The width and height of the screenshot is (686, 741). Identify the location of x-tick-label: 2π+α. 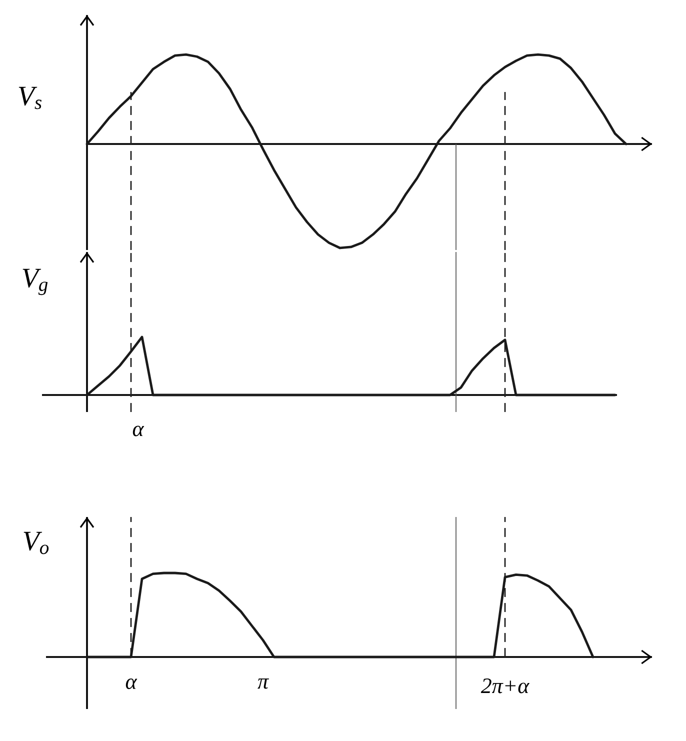
(505, 686).